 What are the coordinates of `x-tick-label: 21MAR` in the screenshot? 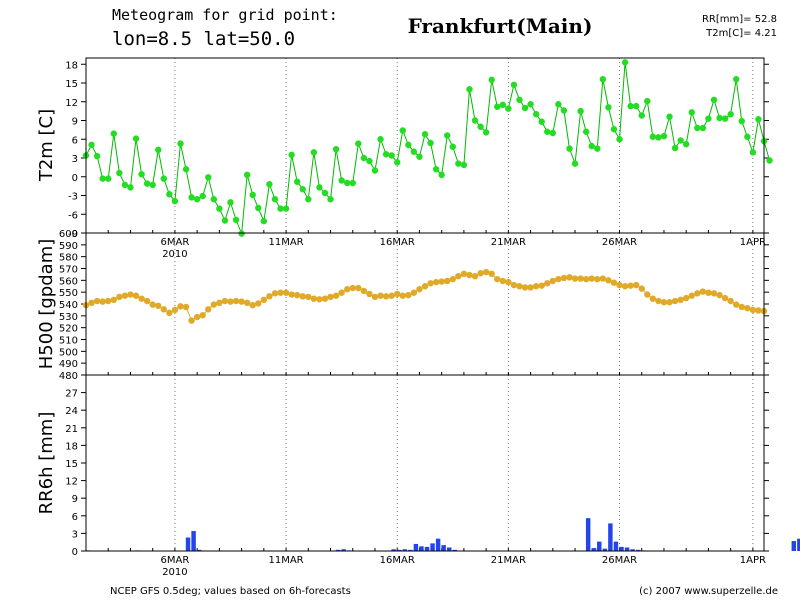 It's located at (508, 560).